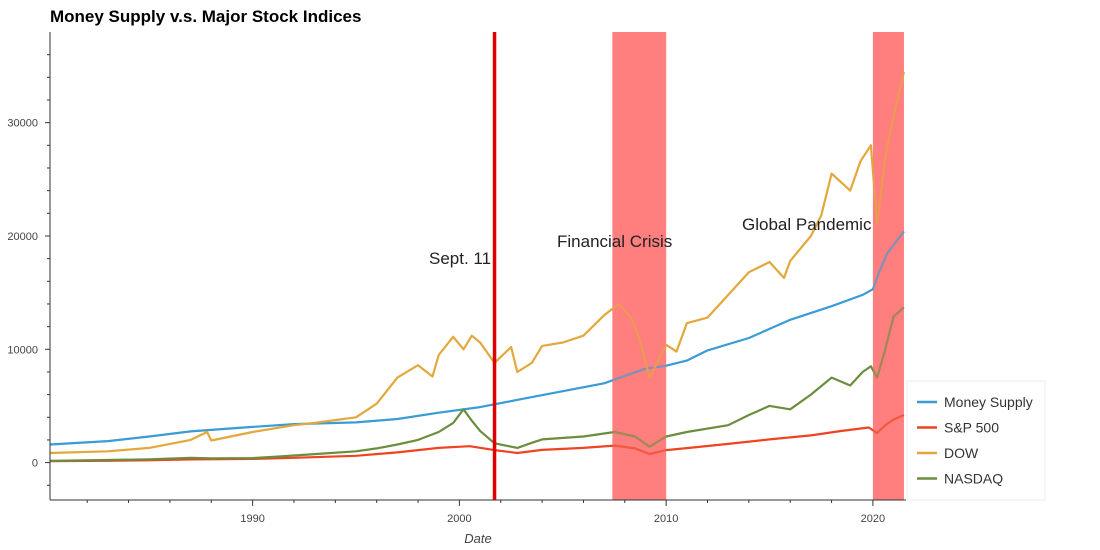  Describe the element at coordinates (976, 440) in the screenshot. I see `legend: Money Supply S&P 500 DOW NASDAQ` at that location.